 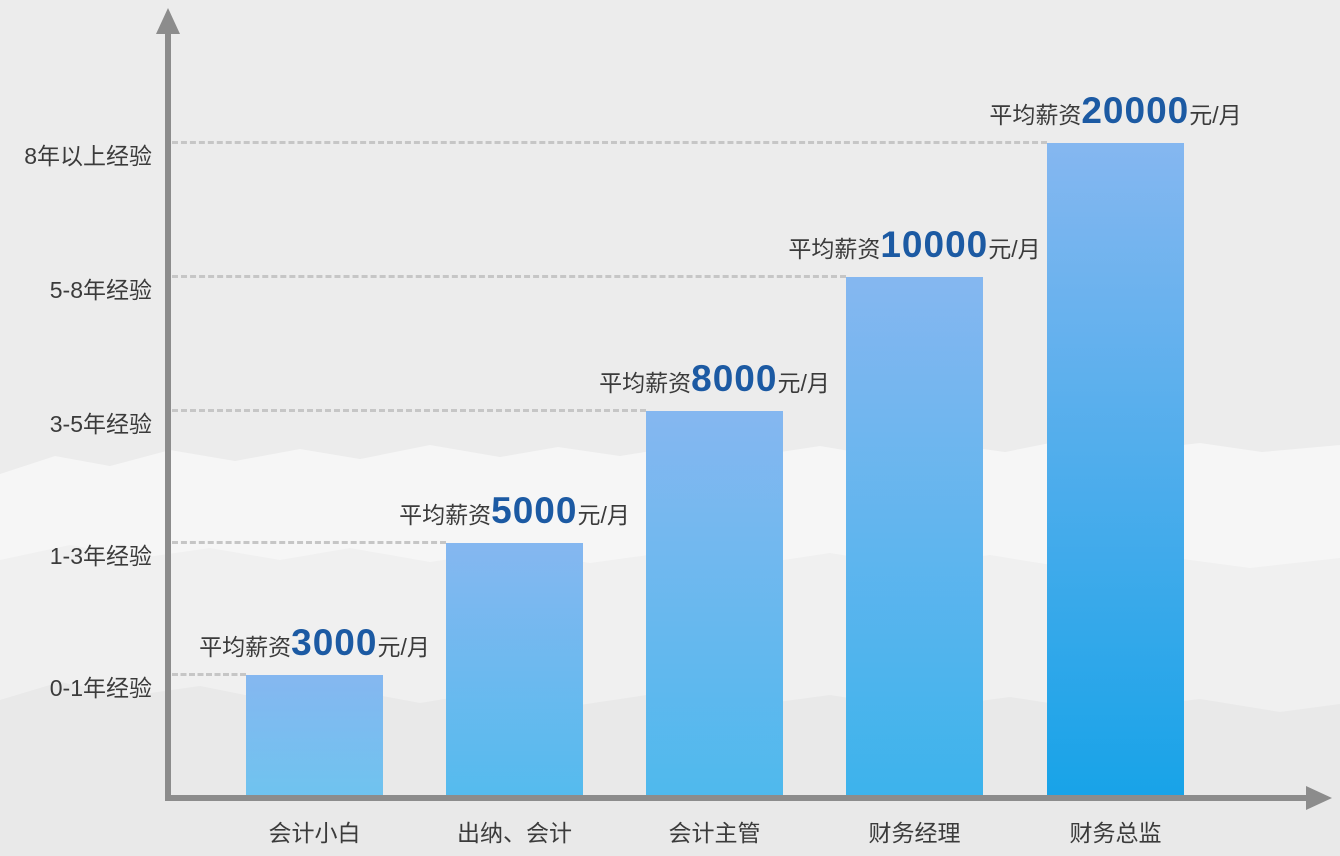 What do you see at coordinates (334, 642) in the screenshot?
I see `salary-number: 3000` at bounding box center [334, 642].